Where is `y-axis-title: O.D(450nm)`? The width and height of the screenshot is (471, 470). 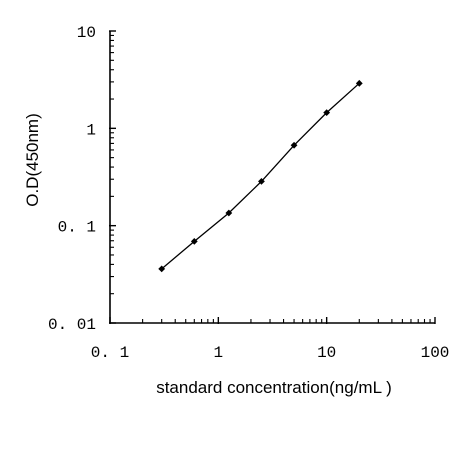
y-axis-title: O.D(450nm) is located at coordinates (32, 160).